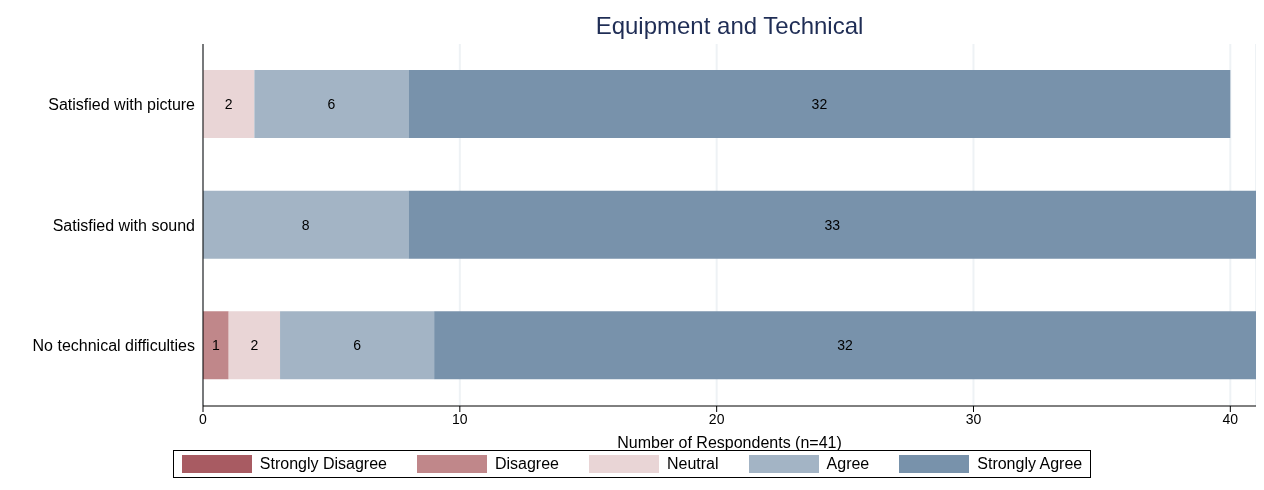 The height and width of the screenshot is (490, 1264). I want to click on legend-label: Neutral, so click(692, 464).